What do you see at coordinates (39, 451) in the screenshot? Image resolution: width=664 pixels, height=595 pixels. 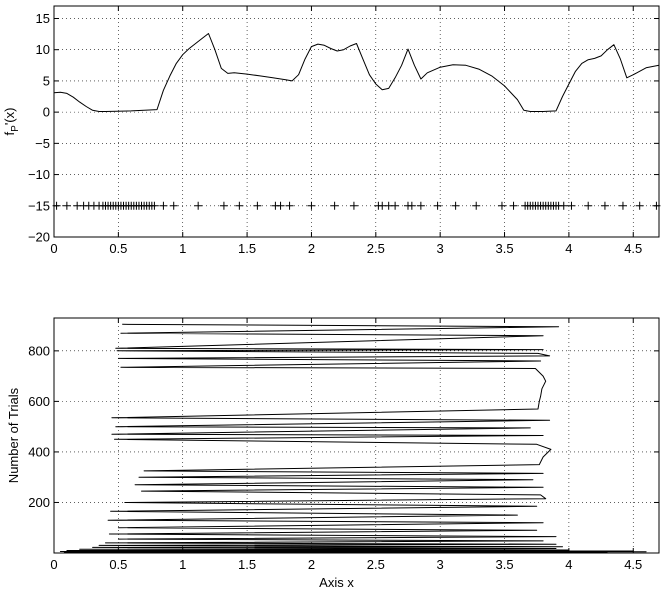 I see `y-tick-label: 400` at bounding box center [39, 451].